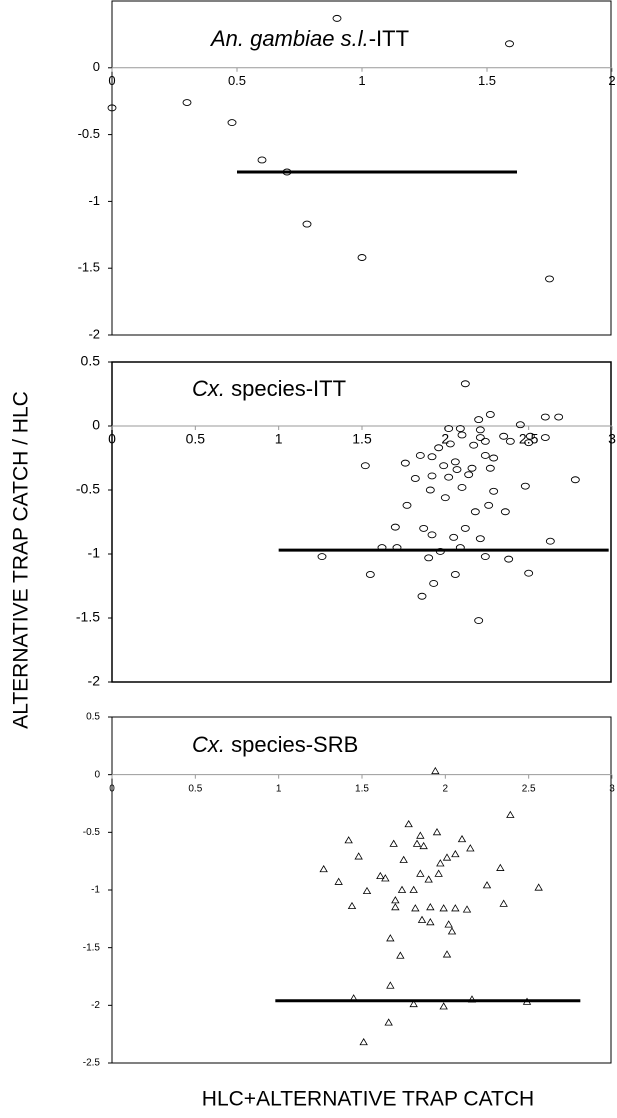 The image size is (617, 1118). What do you see at coordinates (612, 439) in the screenshot?
I see `x-tick-label: 3` at bounding box center [612, 439].